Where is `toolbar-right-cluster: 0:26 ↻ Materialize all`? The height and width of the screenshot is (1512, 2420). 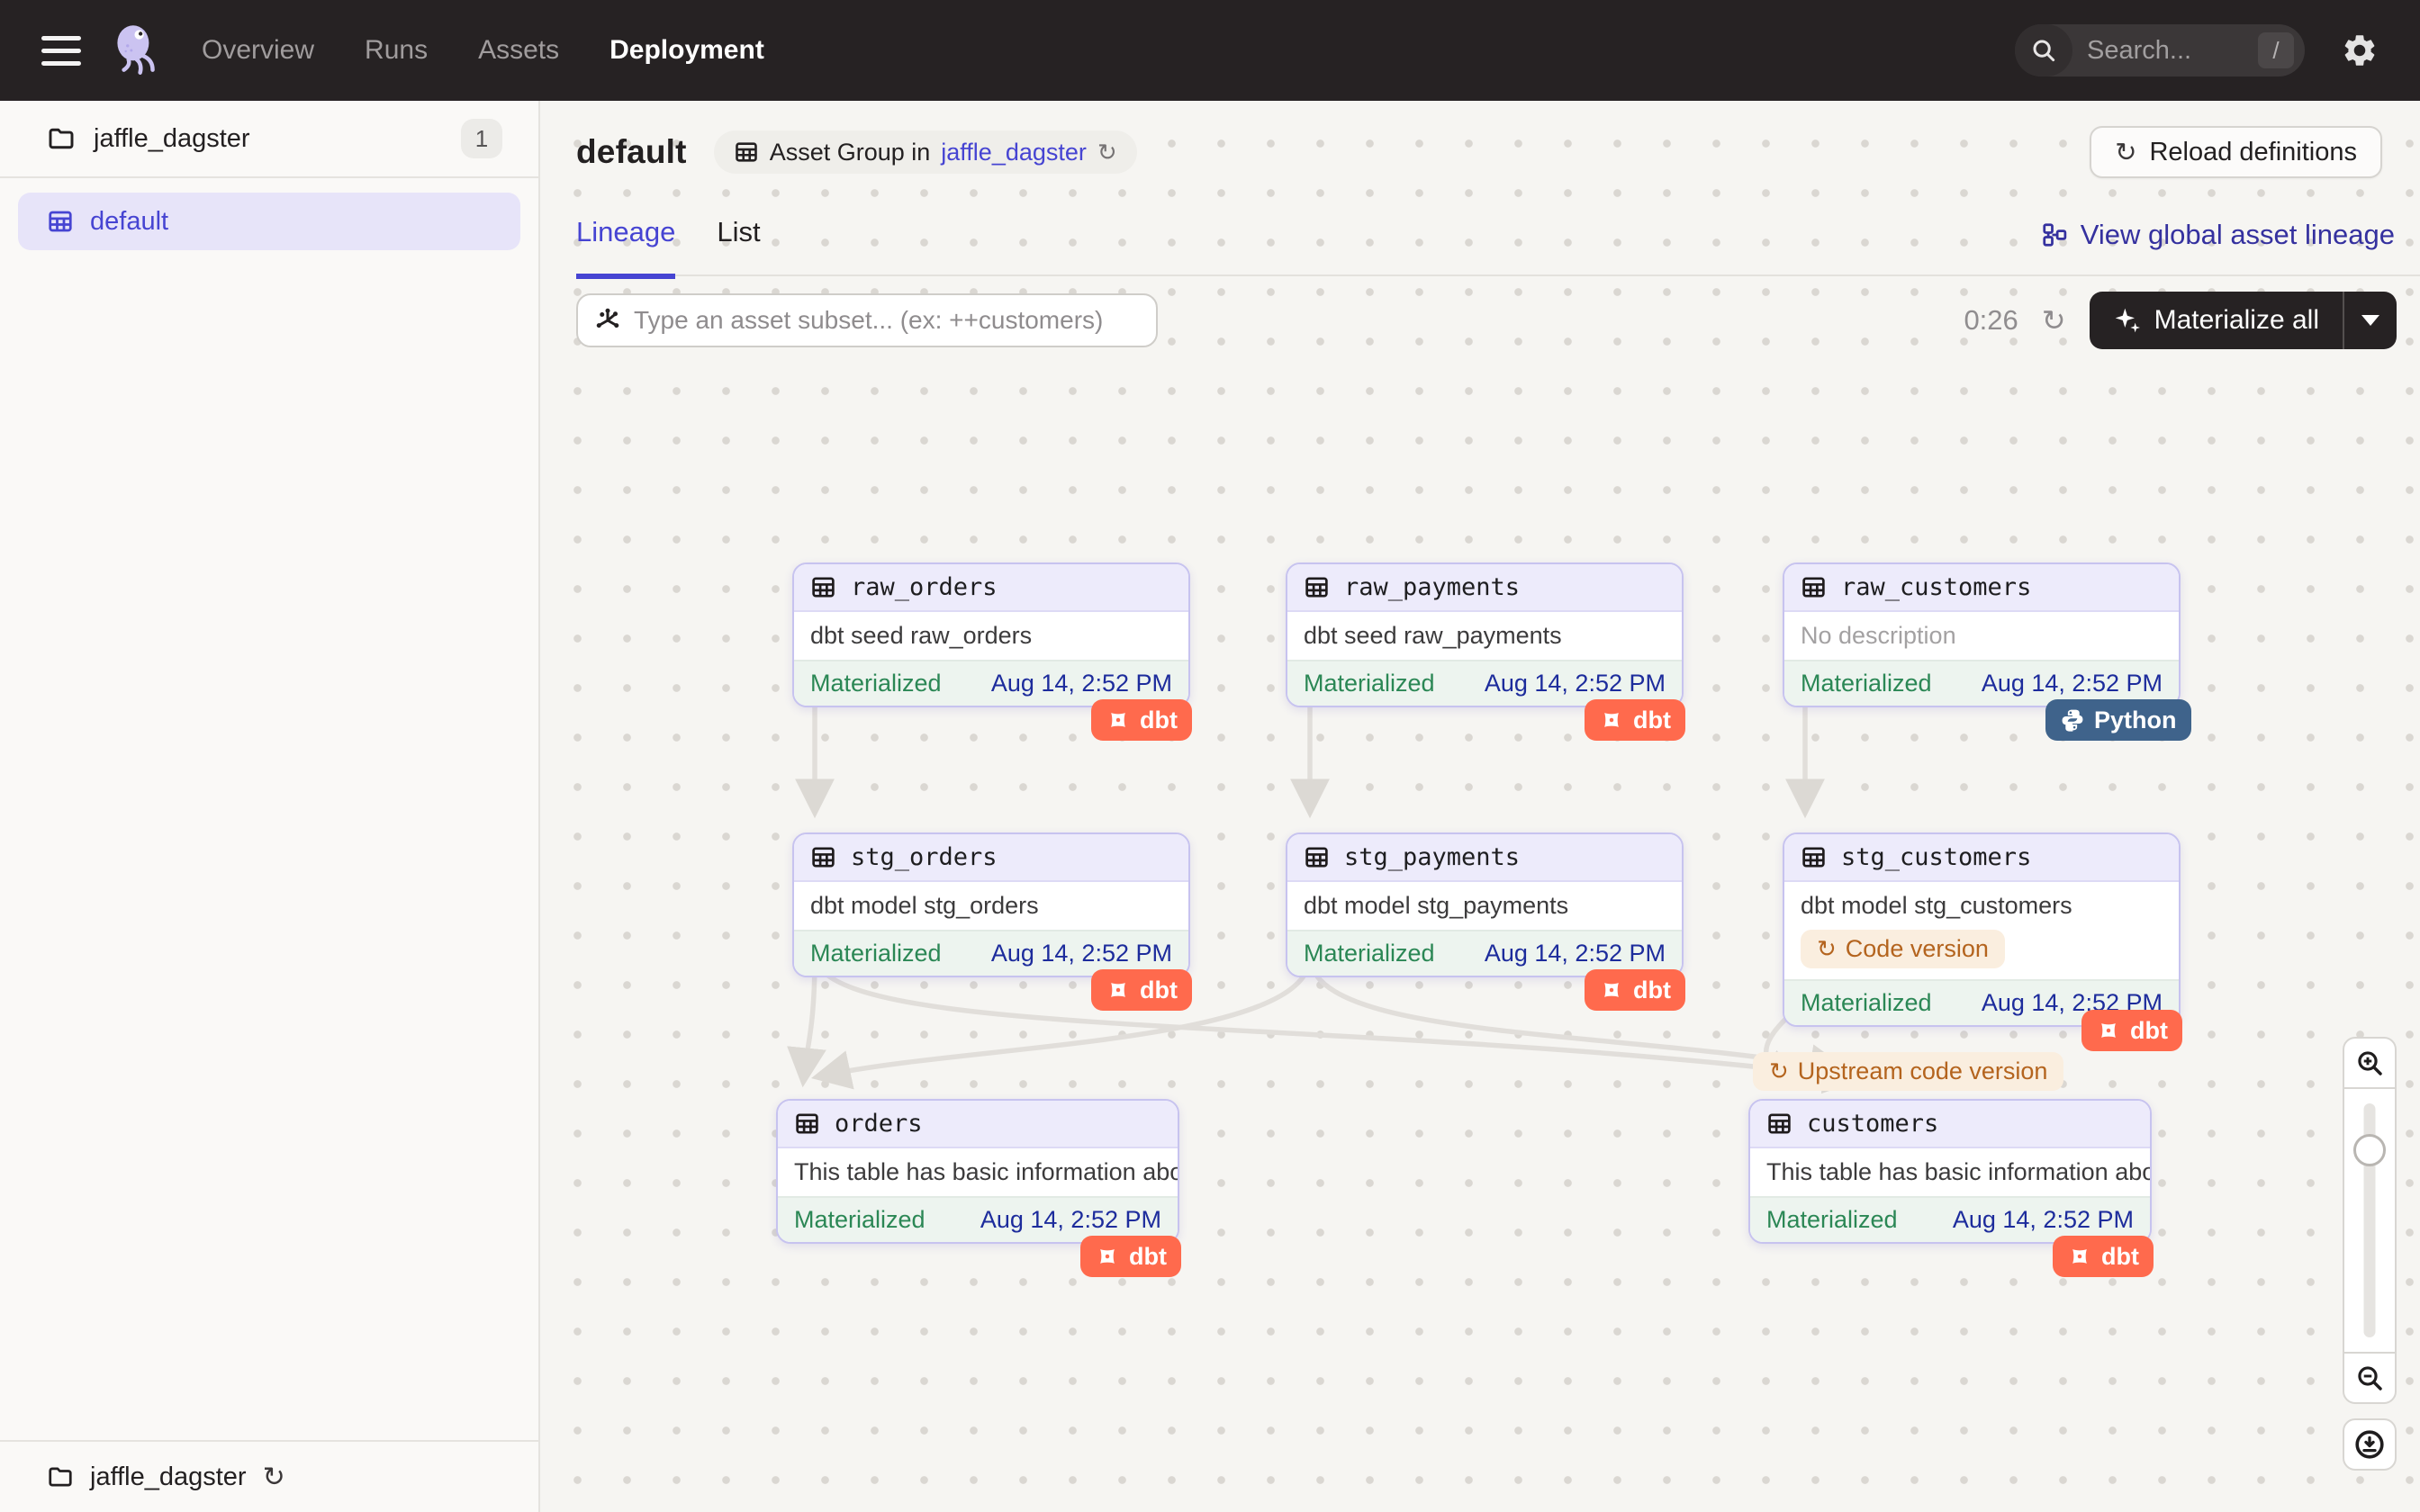
toolbar-right-cluster: 0:26 ↻ Materialize all is located at coordinates (2180, 321).